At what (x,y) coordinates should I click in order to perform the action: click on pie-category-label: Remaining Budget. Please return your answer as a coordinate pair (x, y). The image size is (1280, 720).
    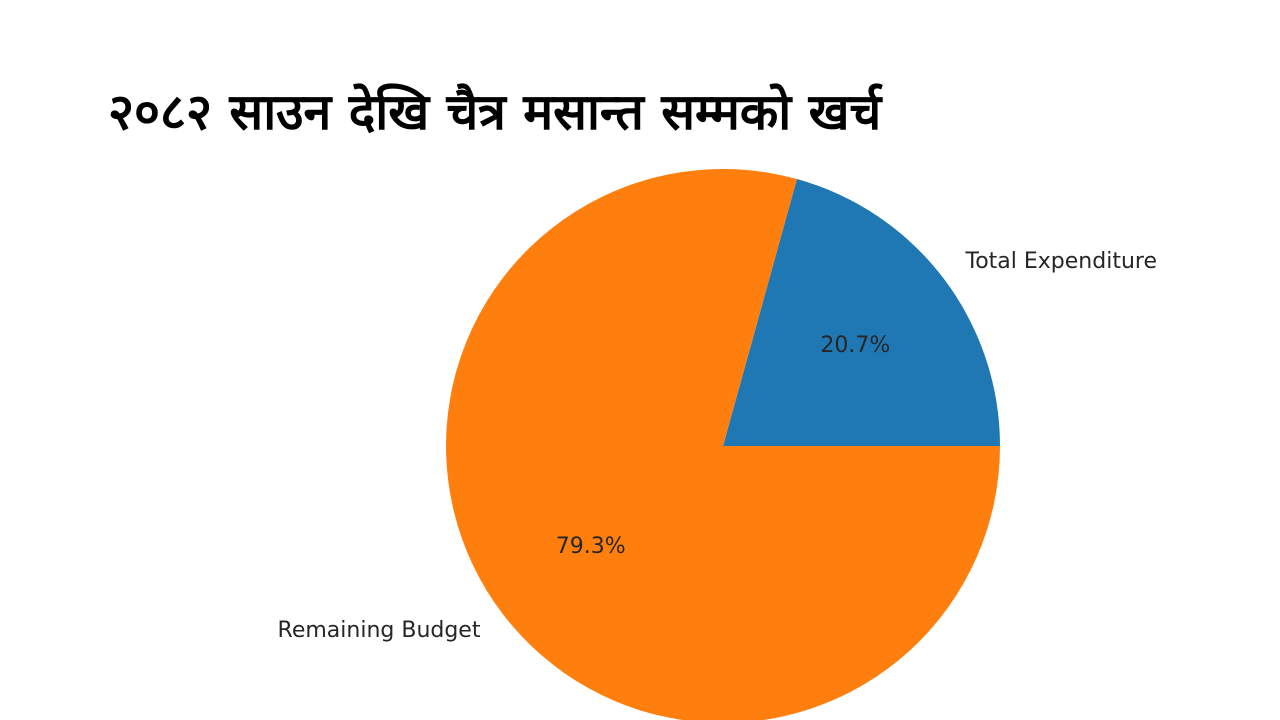
    Looking at the image, I should click on (379, 630).